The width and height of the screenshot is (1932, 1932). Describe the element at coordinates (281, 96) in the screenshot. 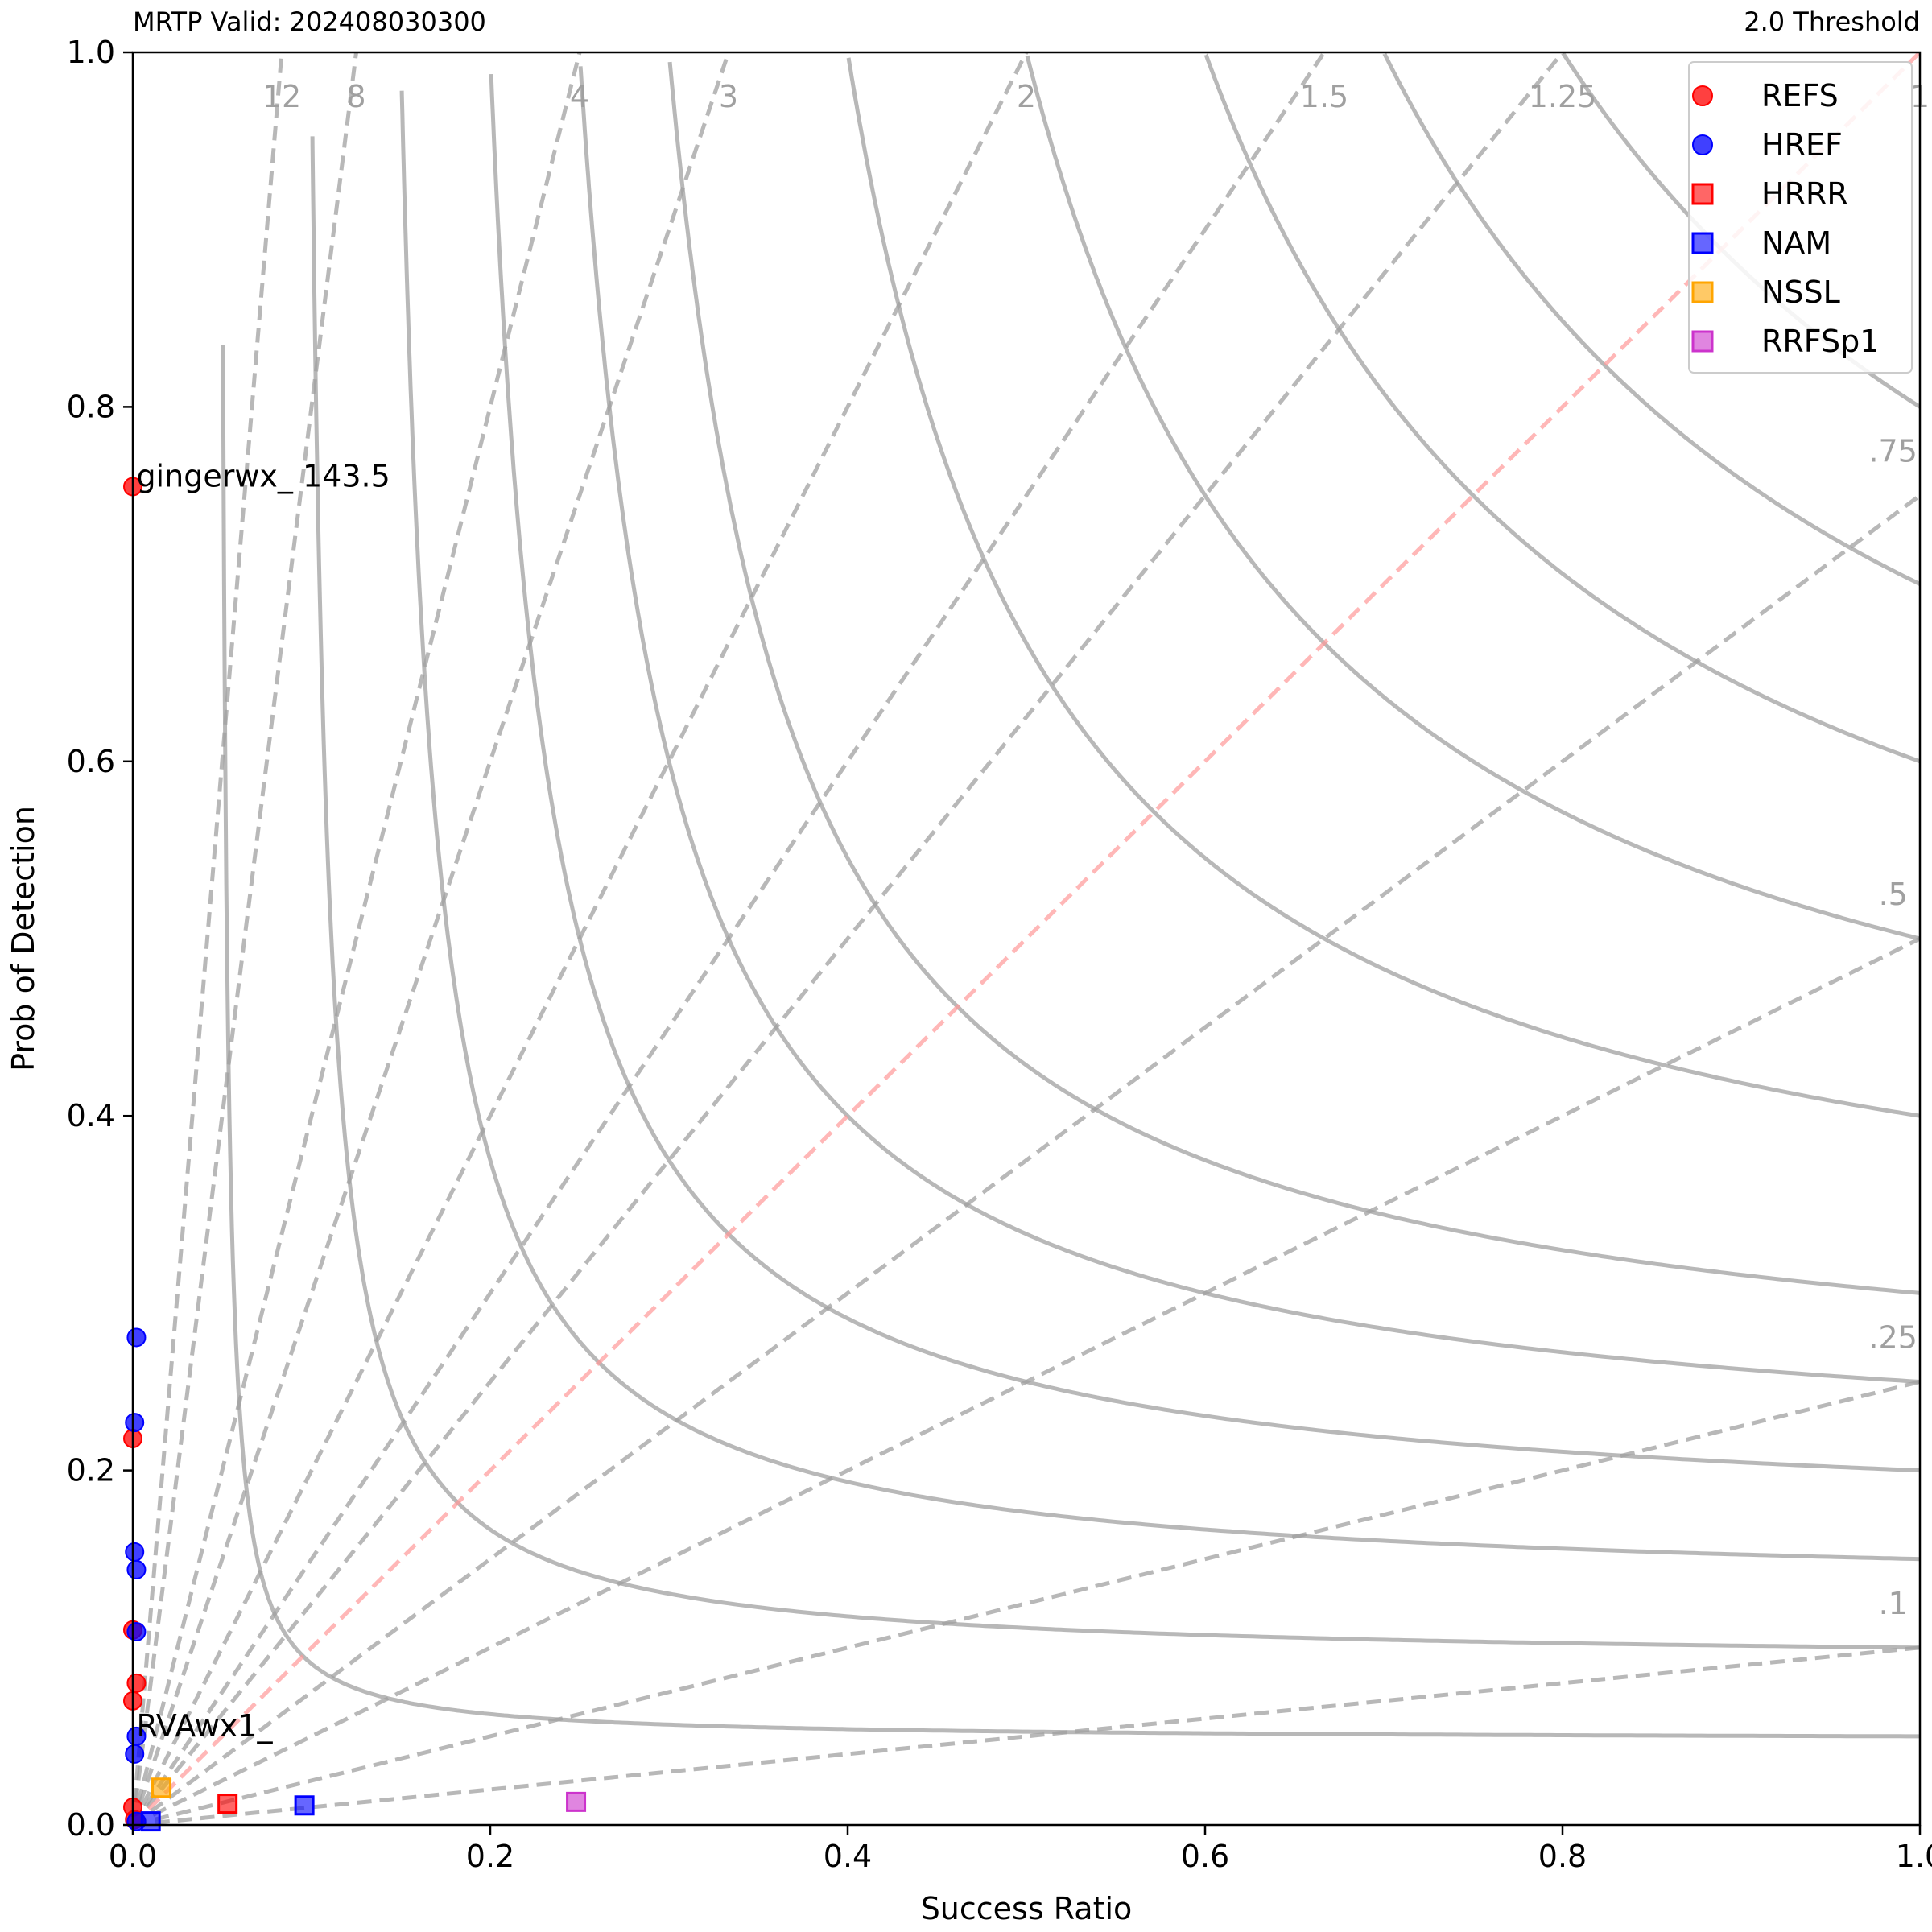

I see `bias-label: 12` at that location.